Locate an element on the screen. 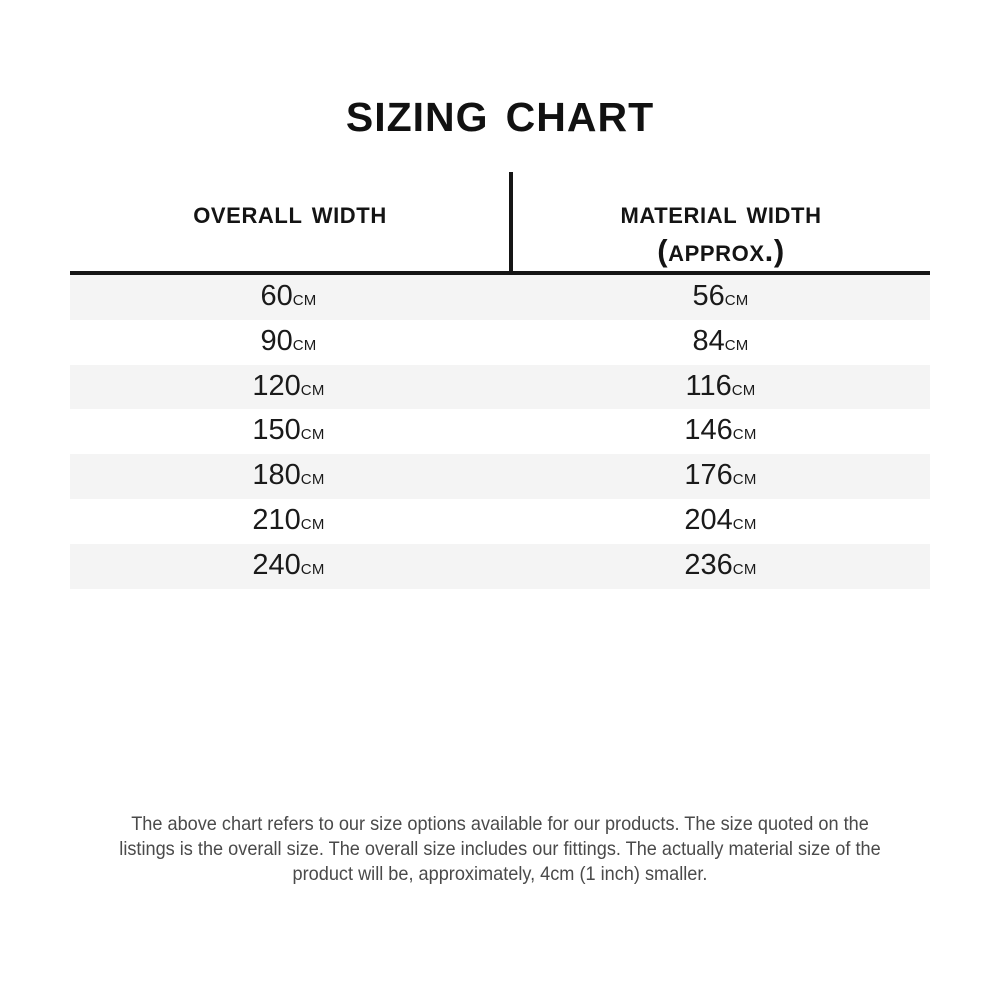 The width and height of the screenshot is (1000, 1000). cell-material-width: 146cm is located at coordinates (720, 431).